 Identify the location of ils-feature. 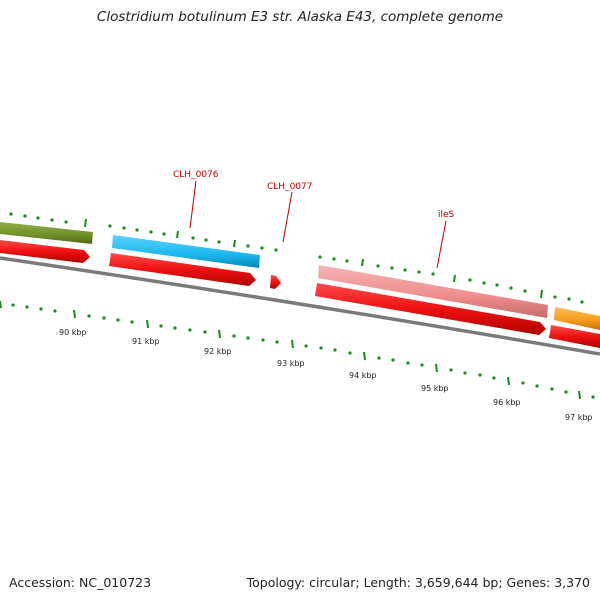
(433, 291).